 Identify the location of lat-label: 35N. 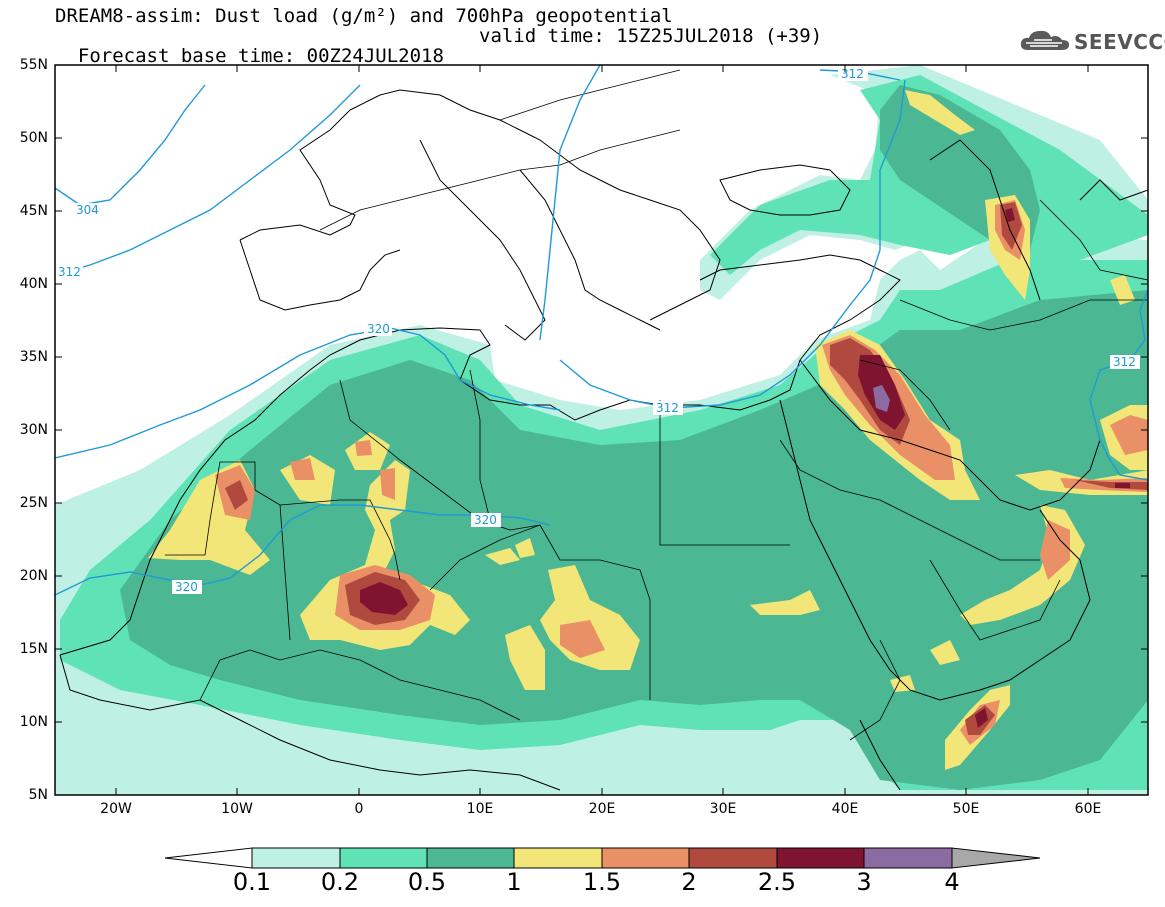
(33, 357).